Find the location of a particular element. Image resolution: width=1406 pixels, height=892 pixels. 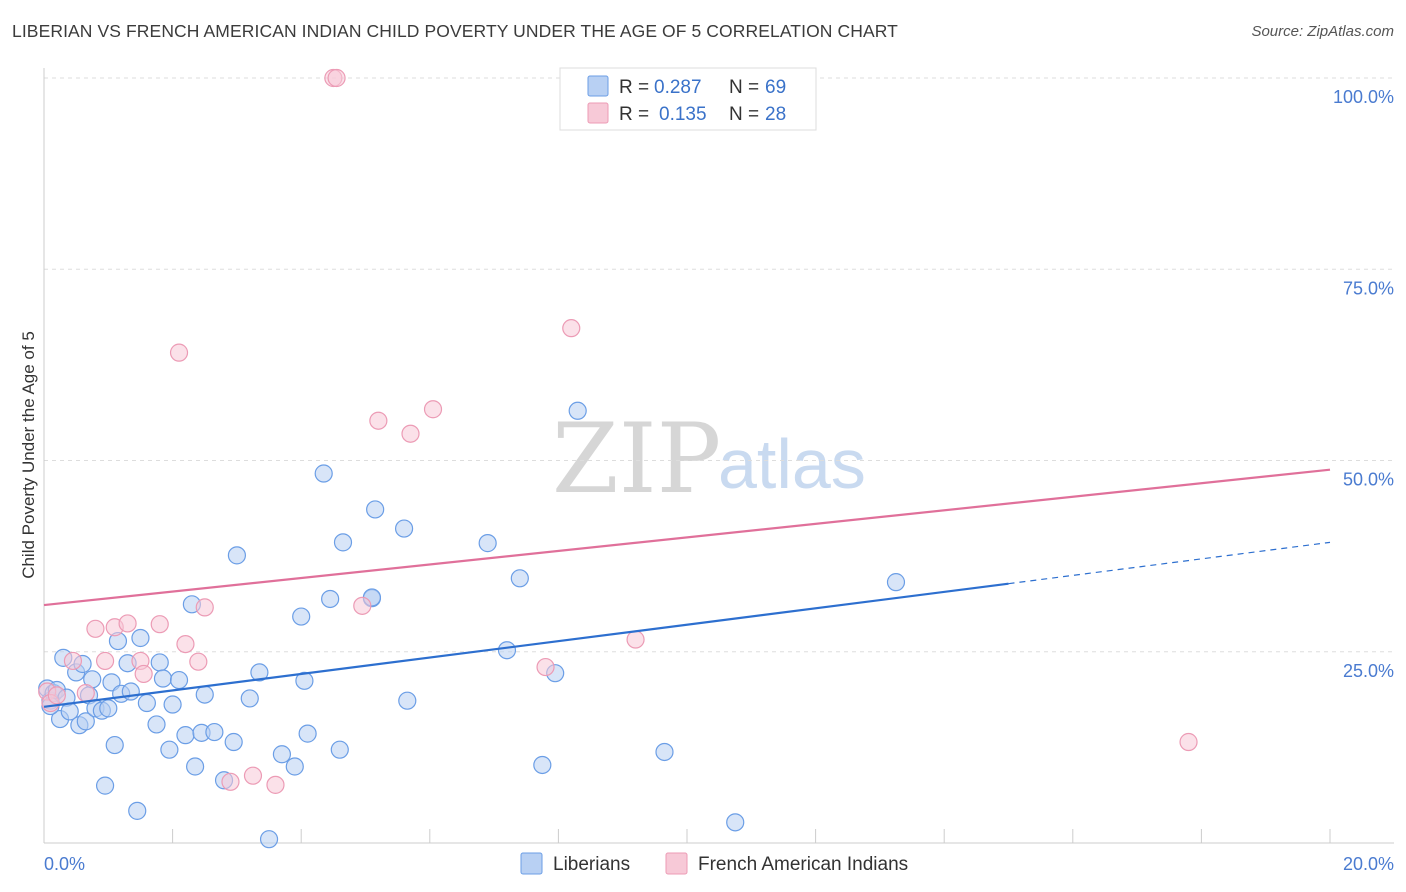

watermark-atlas: atlas is located at coordinates (792, 464).